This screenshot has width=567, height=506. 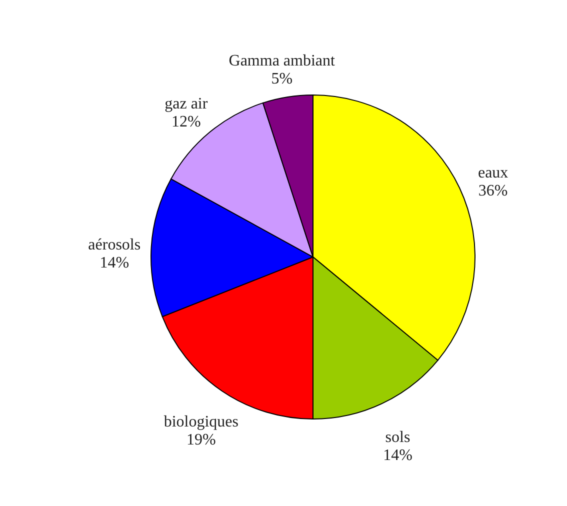 I want to click on slice-label: biologiques, so click(x=201, y=422).